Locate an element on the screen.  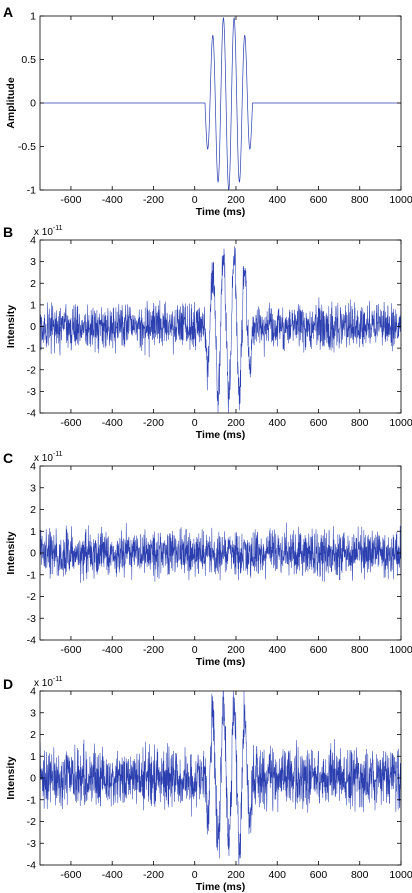
panel-label: A is located at coordinates (8, 12).